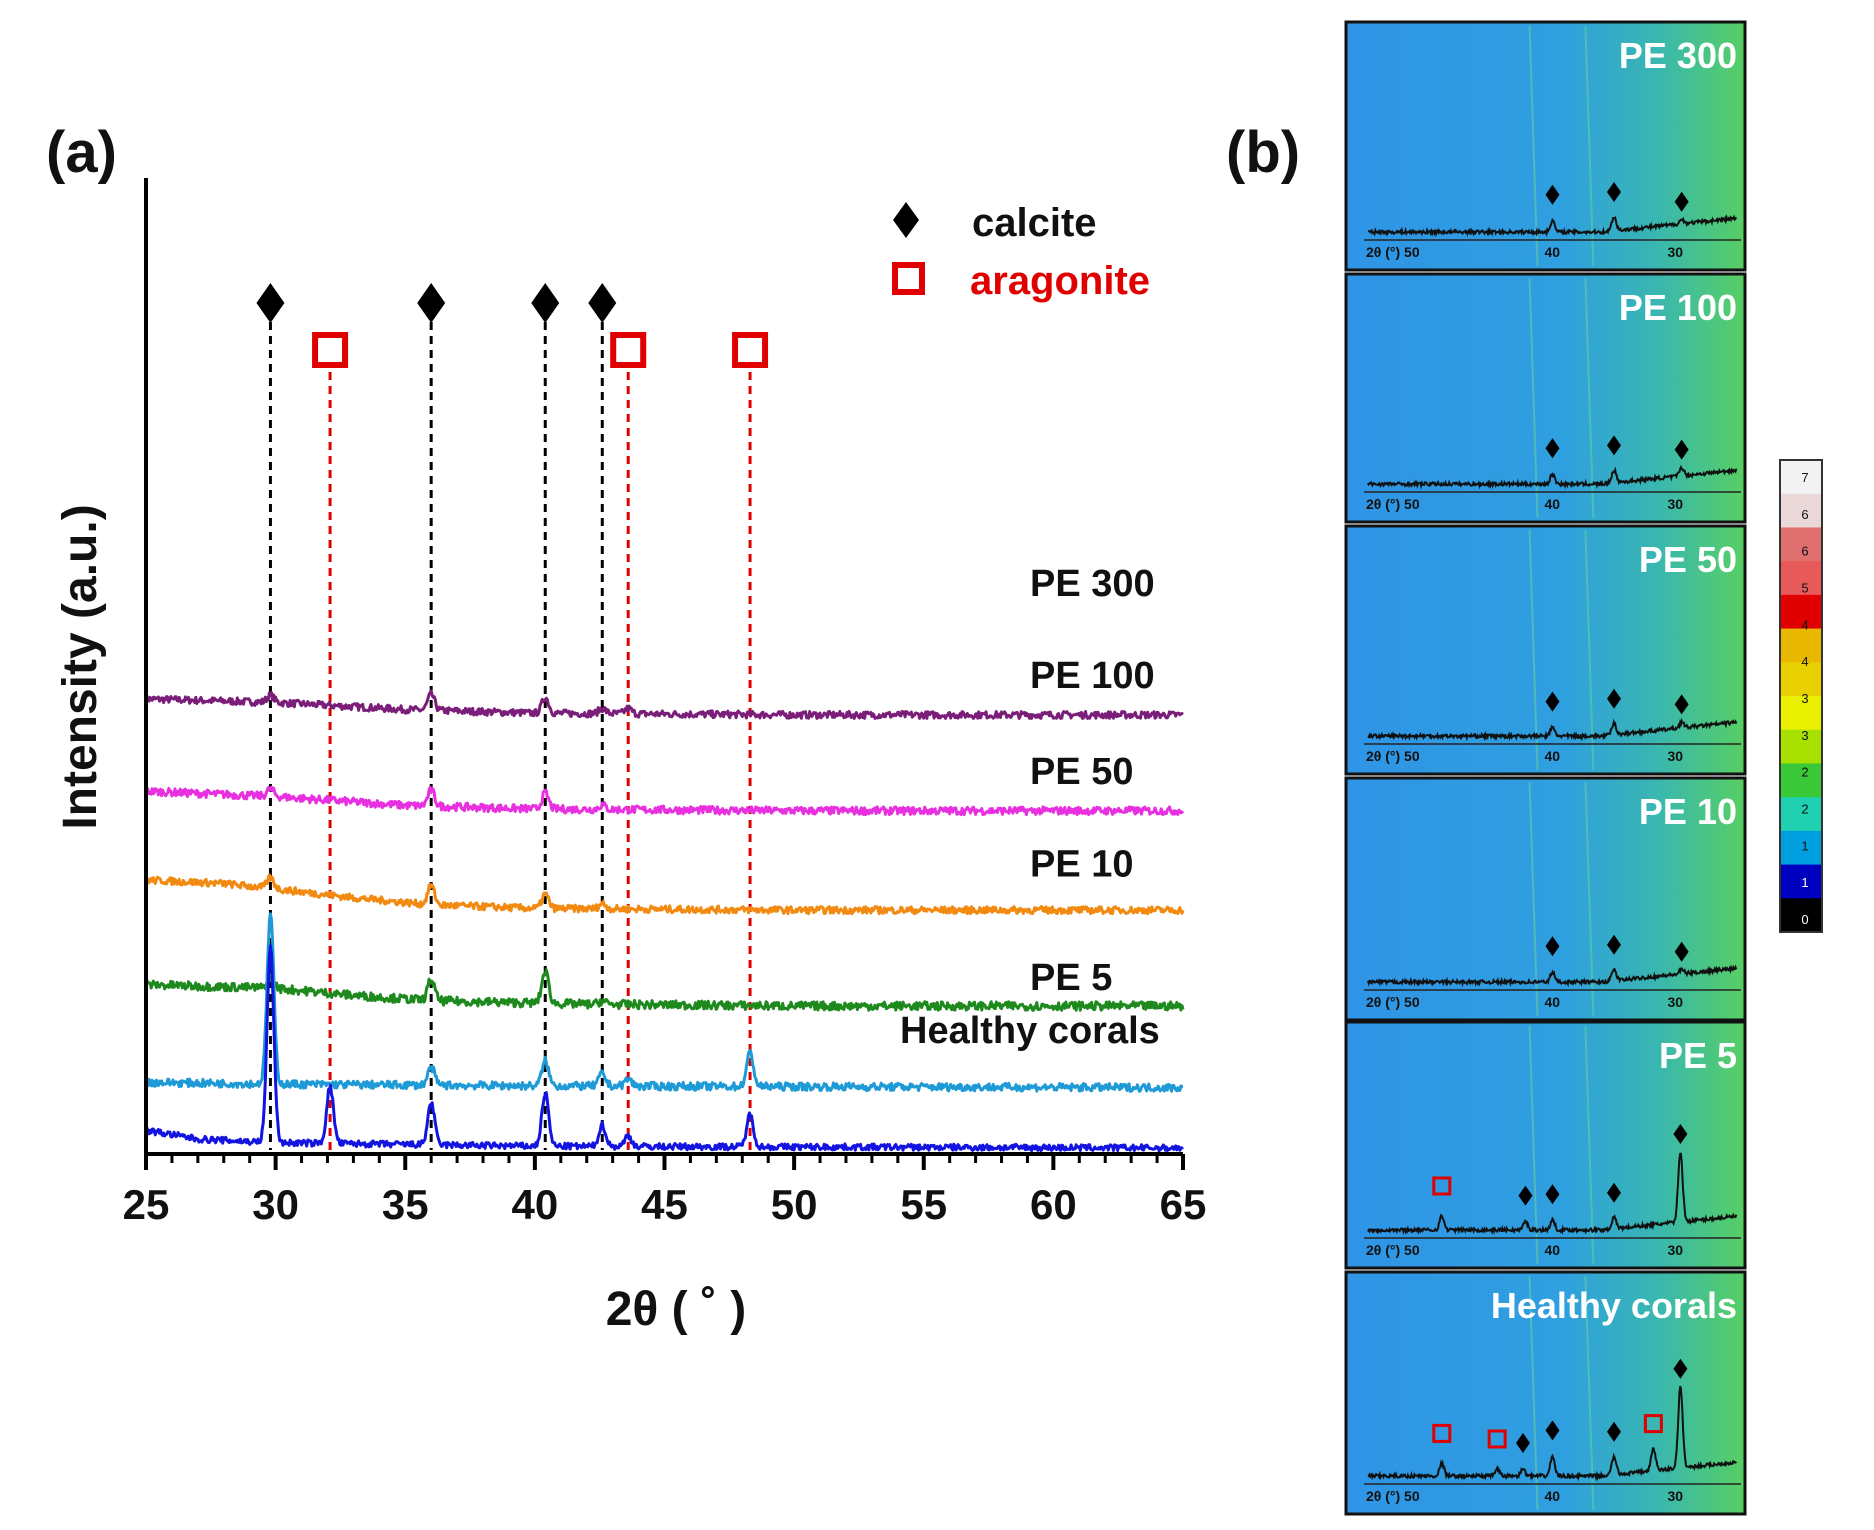  Describe the element at coordinates (676, 1309) in the screenshot. I see `x-axis-title: 2θ ( ˚ )` at that location.